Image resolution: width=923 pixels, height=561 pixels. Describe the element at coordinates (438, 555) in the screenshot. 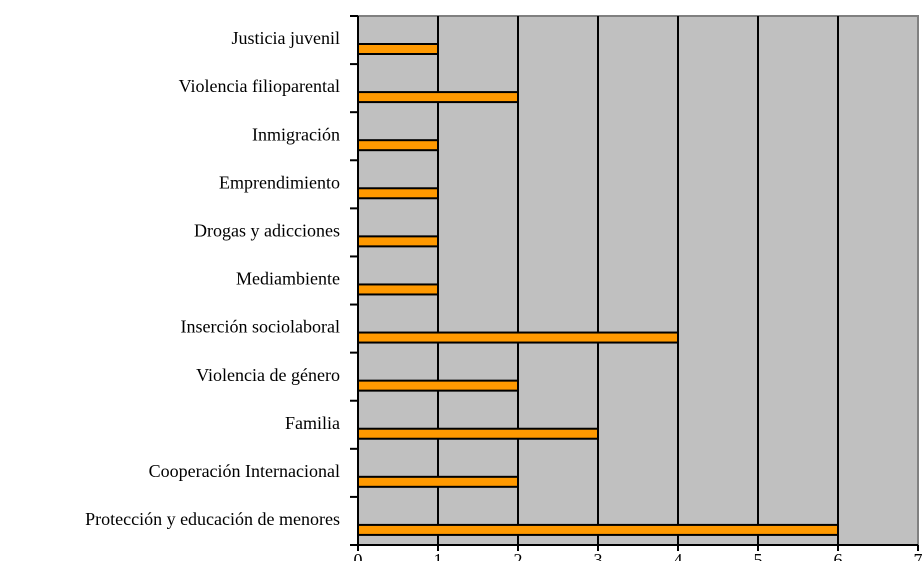

I see `x-tick-label: 1` at that location.